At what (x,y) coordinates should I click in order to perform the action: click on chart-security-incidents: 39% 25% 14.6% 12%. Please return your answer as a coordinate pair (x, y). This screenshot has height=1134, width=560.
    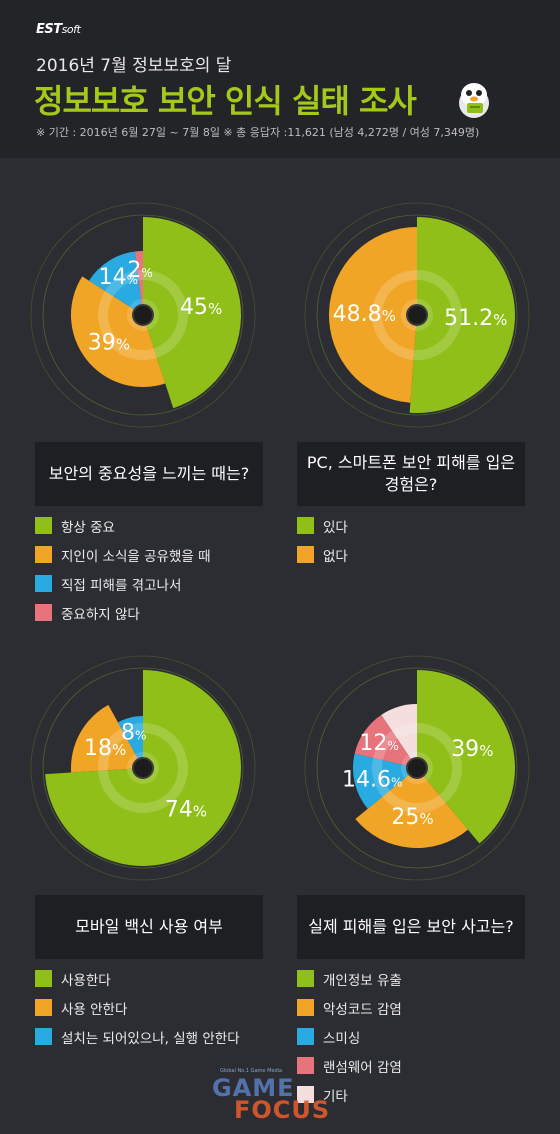
    Looking at the image, I should click on (417, 768).